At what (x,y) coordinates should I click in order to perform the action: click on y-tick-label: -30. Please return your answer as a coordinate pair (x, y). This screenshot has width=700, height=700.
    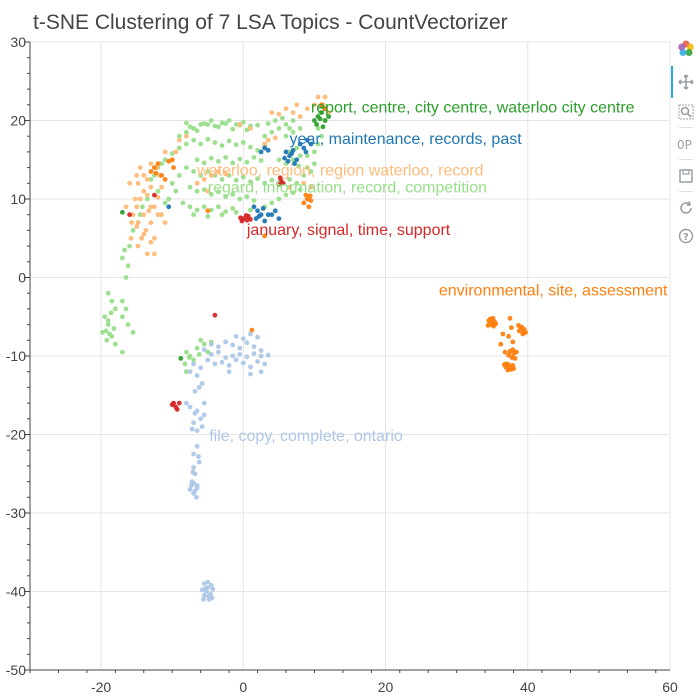
    Looking at the image, I should click on (16, 513).